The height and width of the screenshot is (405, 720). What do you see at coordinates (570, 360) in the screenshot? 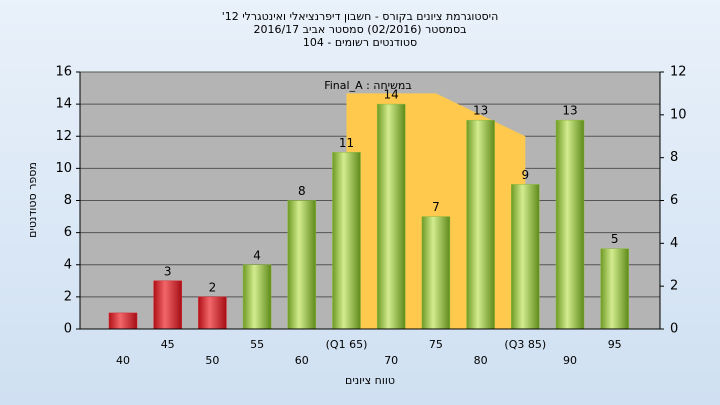
I see `x-tick-label: 90` at bounding box center [570, 360].